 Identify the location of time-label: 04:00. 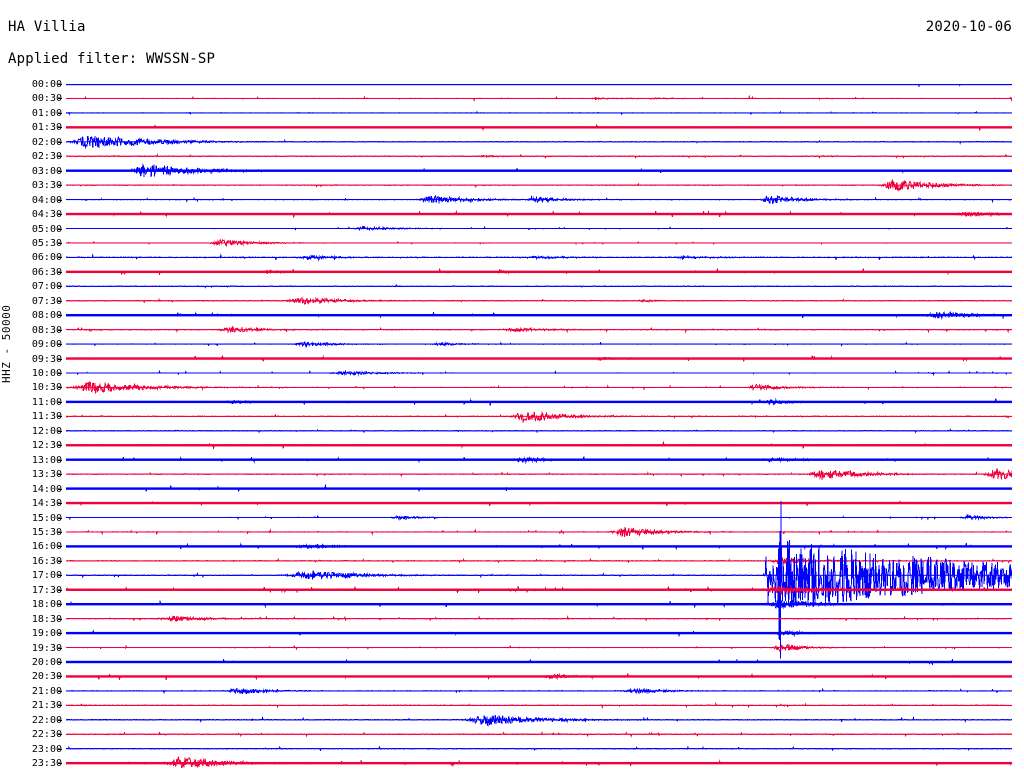
(46, 200).